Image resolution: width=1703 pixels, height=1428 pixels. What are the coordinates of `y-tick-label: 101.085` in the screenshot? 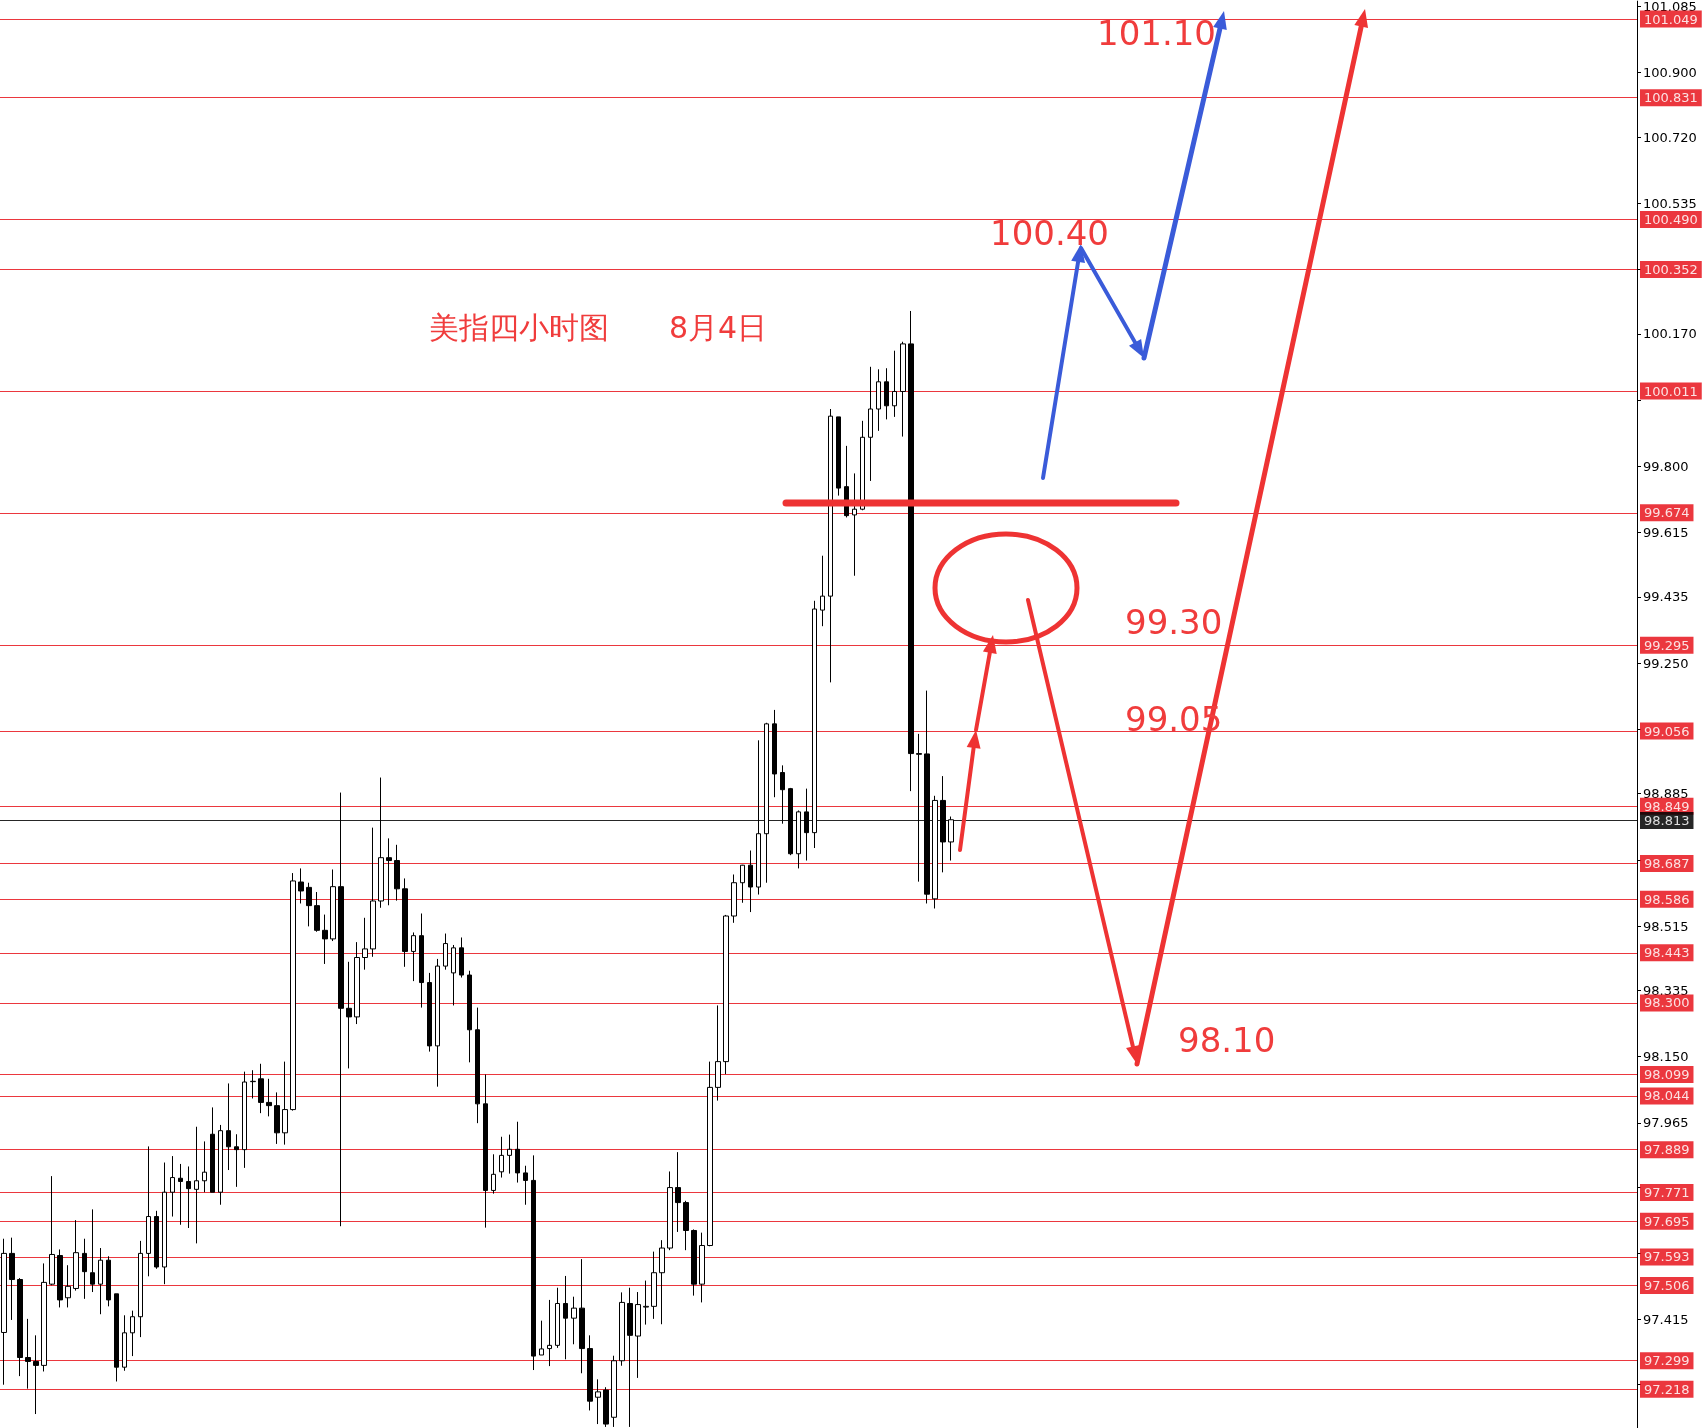 It's located at (1670, 7).